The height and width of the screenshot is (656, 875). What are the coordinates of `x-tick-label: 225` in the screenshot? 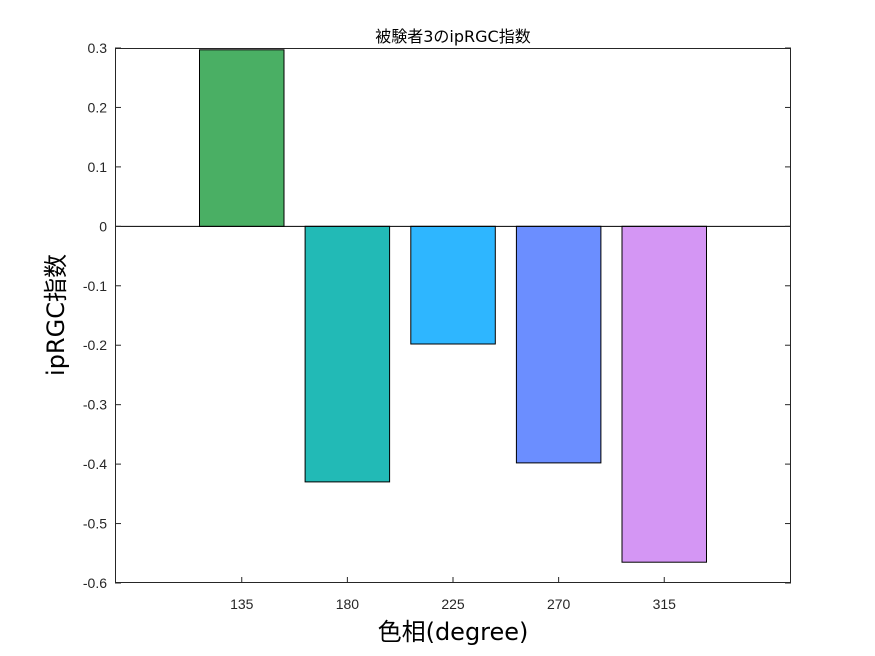 It's located at (453, 604).